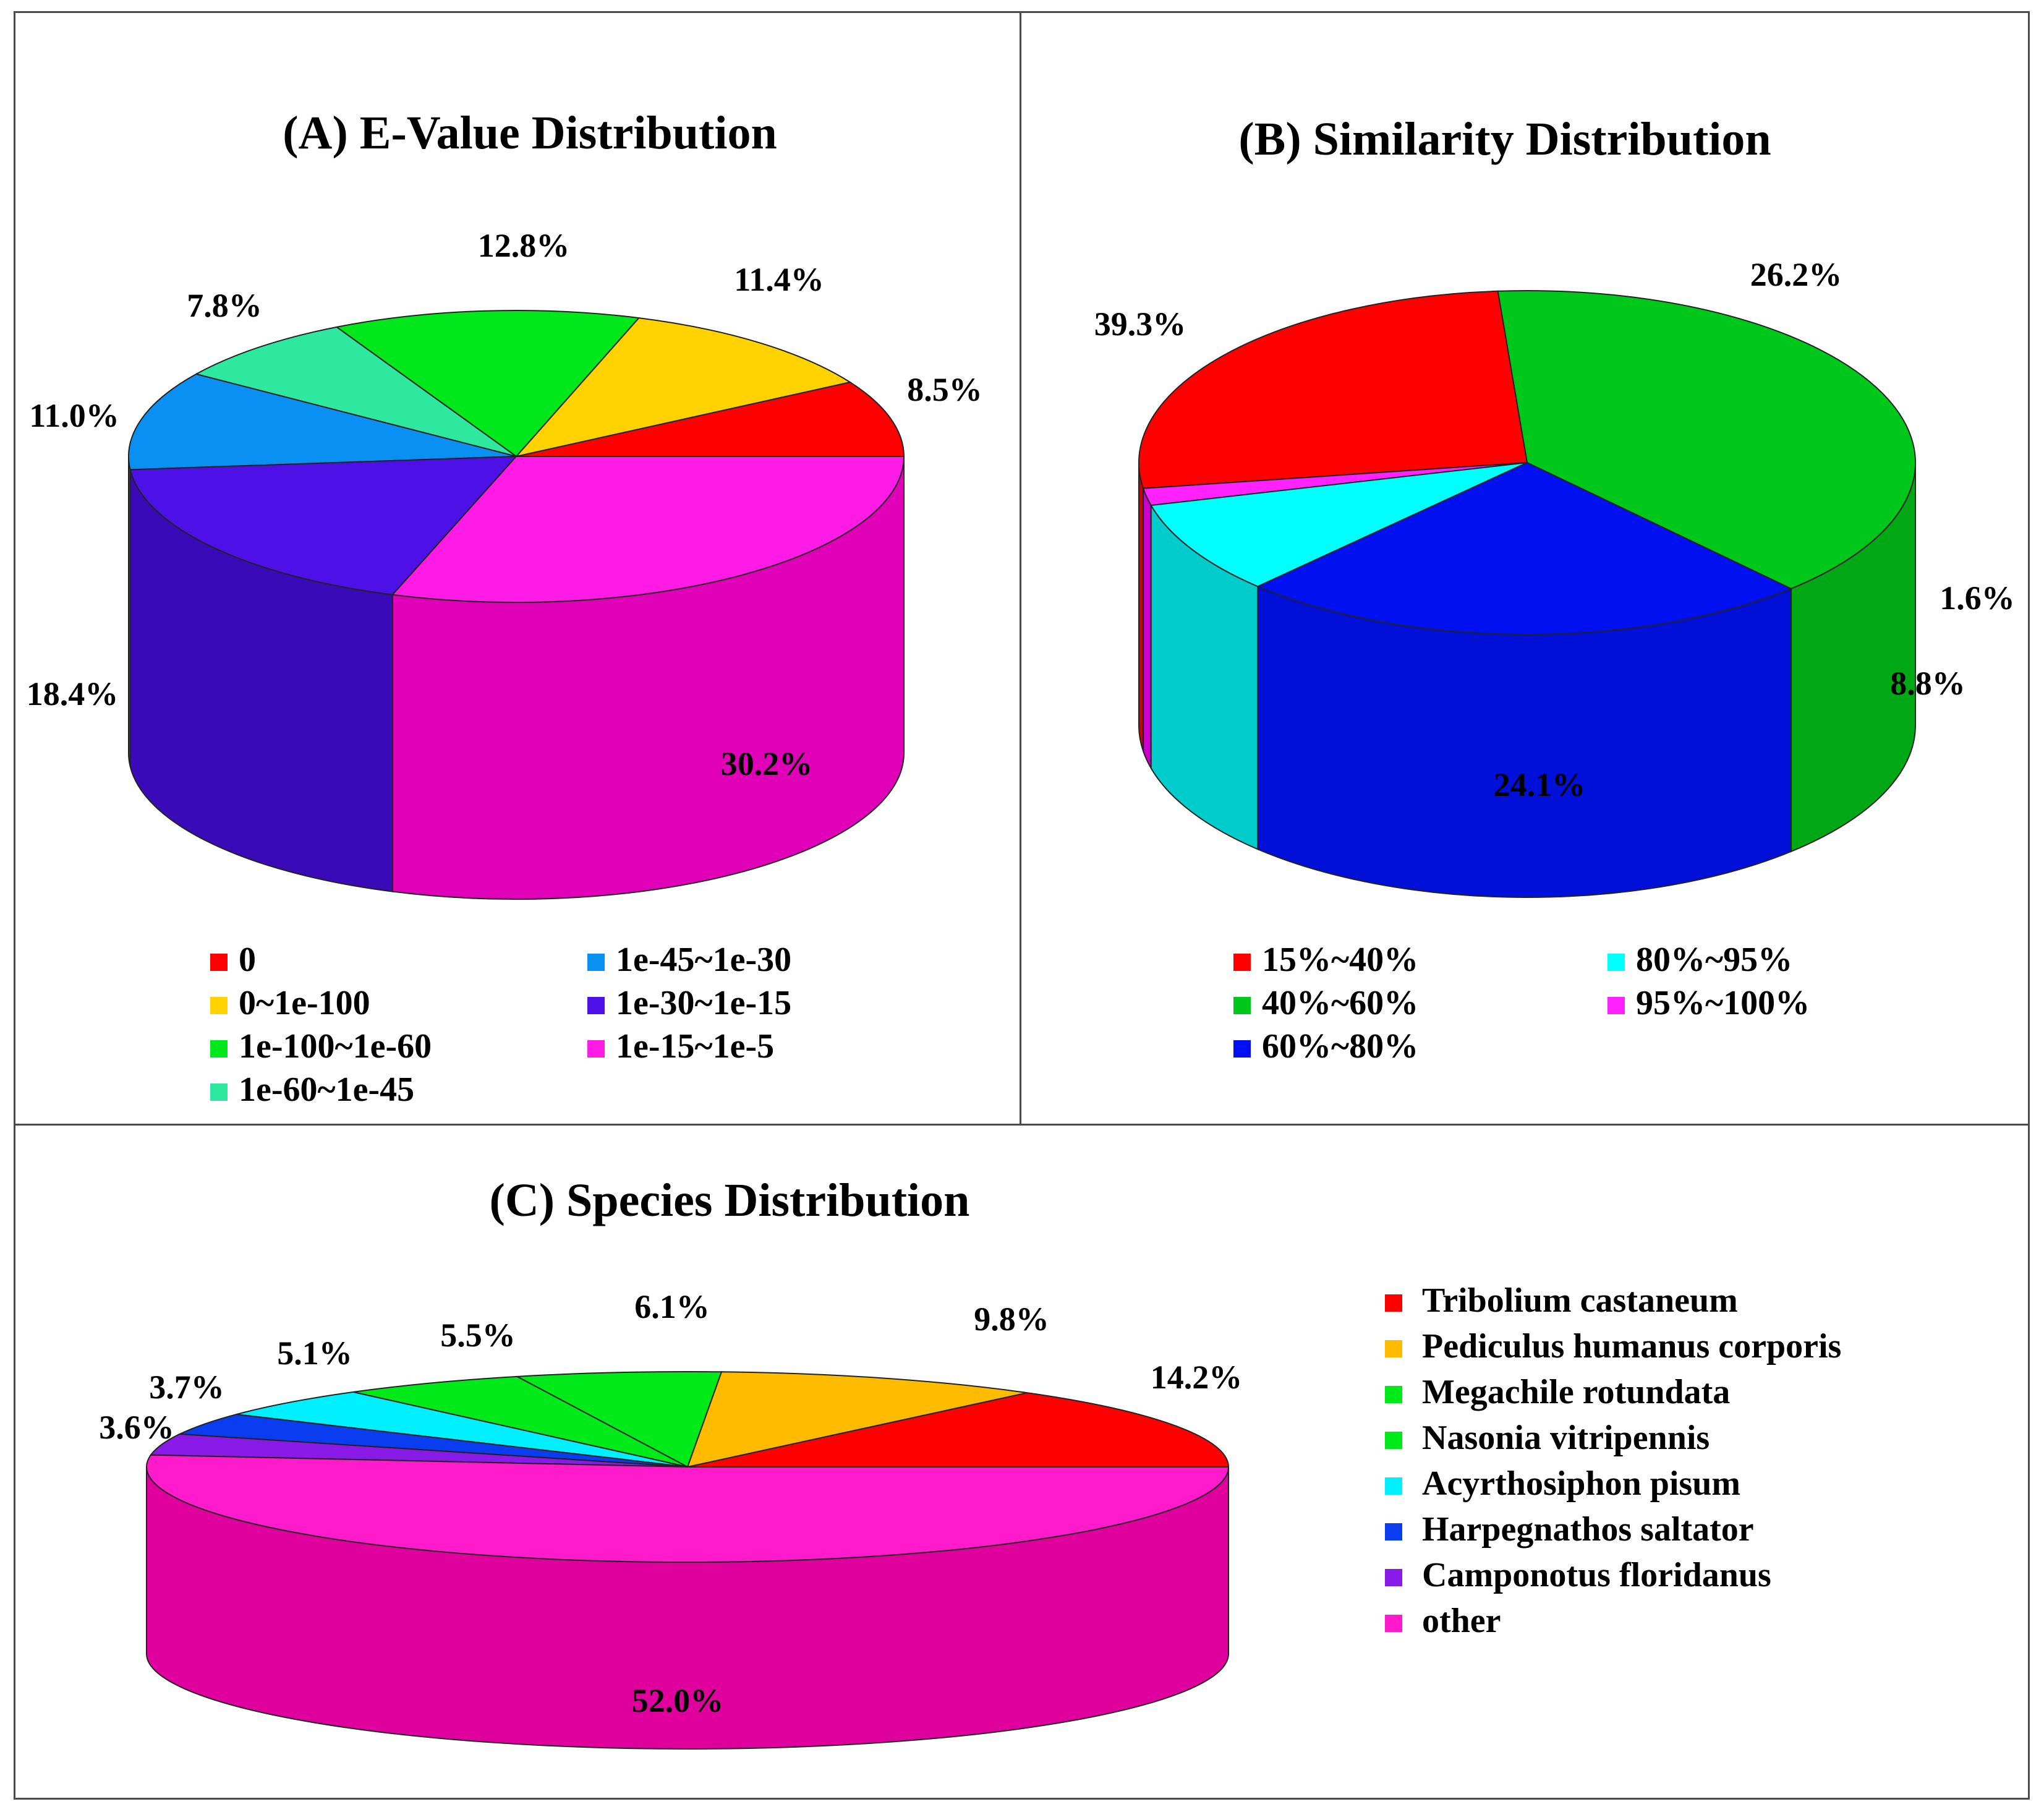 The image size is (2044, 1812). I want to click on chart-1-legend-label-0-2: 60%~80%, so click(1340, 1046).